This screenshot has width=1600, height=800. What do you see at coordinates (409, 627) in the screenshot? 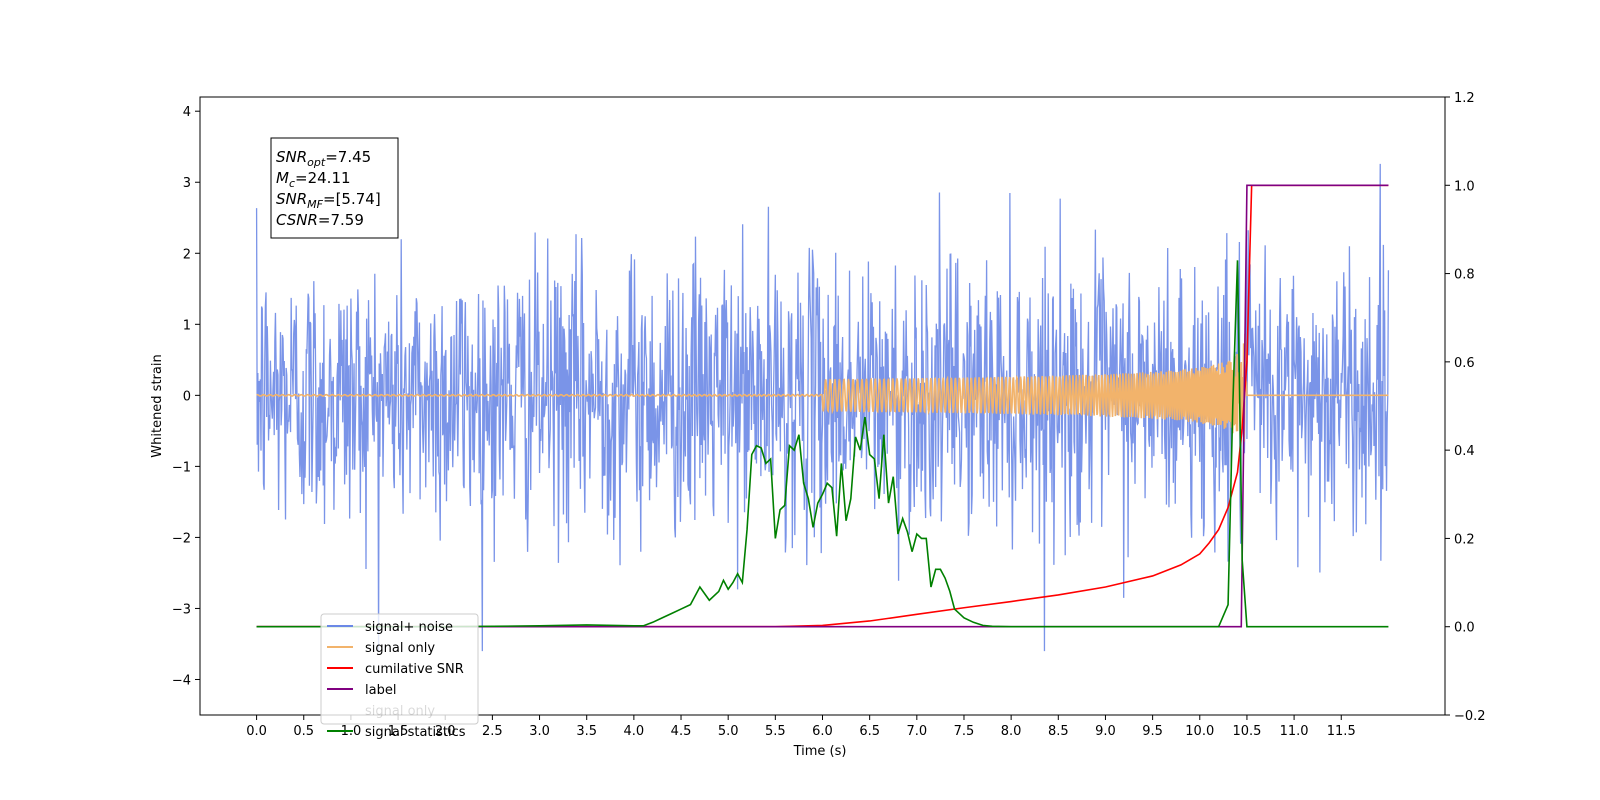
I see `legend-label: signal+ noise` at bounding box center [409, 627].